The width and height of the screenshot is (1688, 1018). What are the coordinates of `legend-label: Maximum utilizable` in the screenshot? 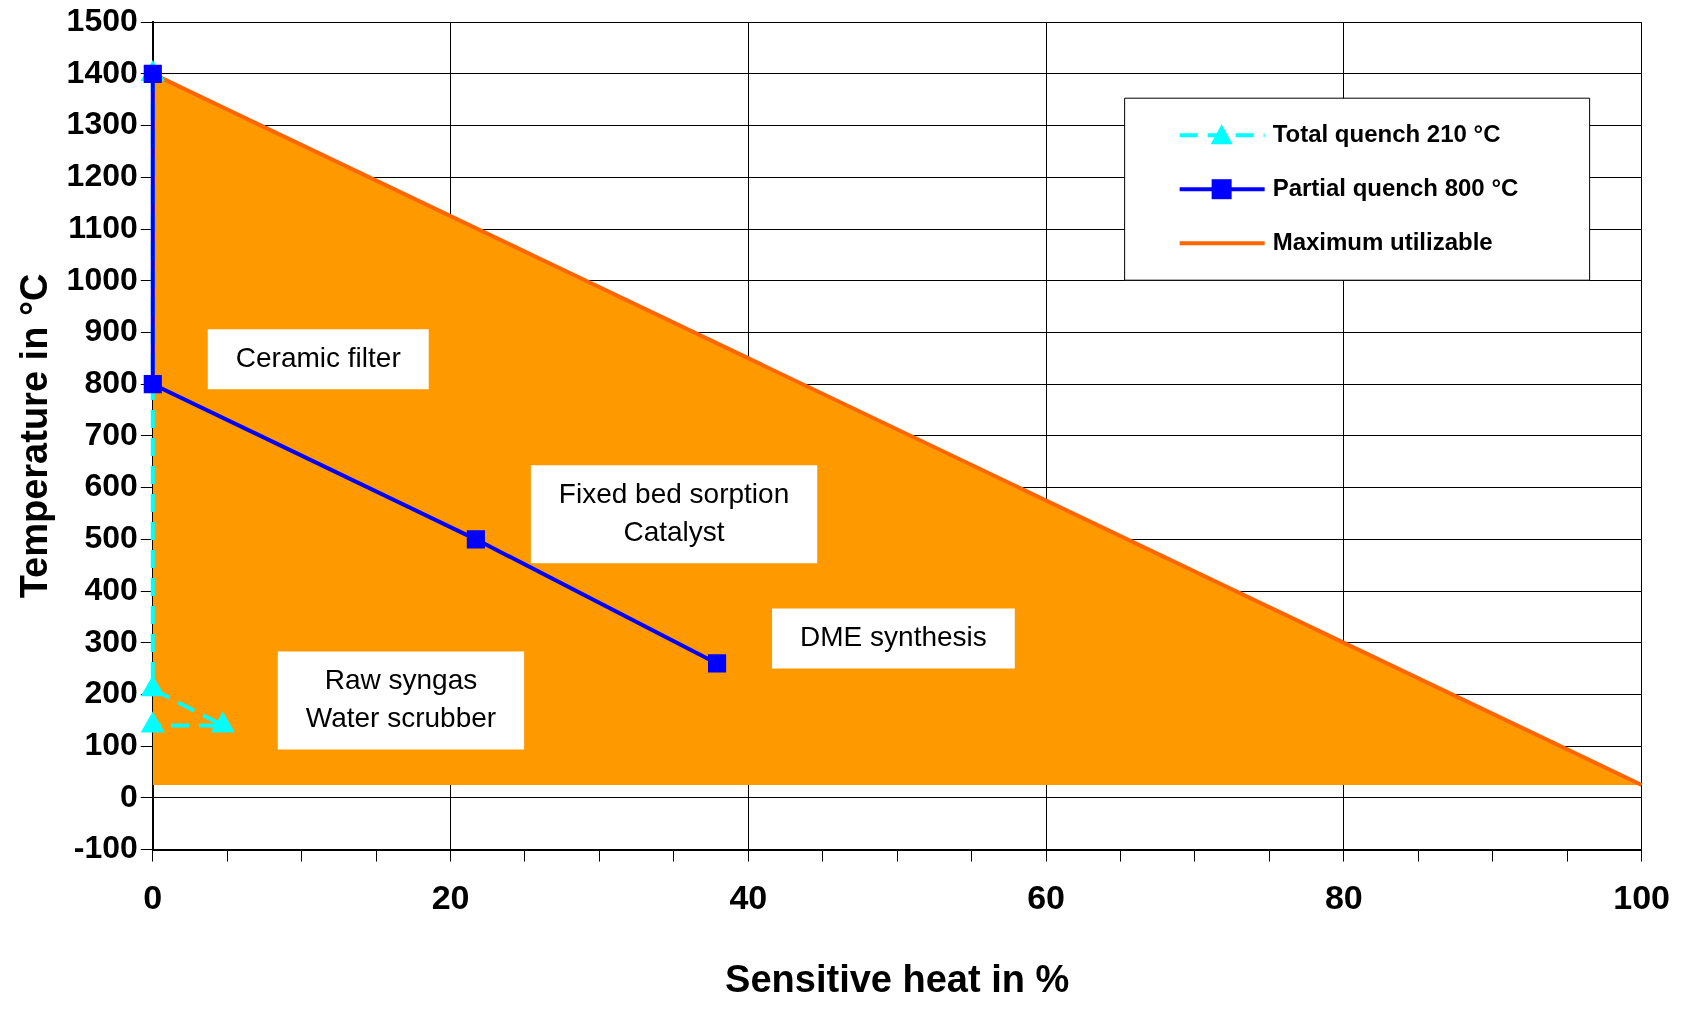 It's located at (1382, 241).